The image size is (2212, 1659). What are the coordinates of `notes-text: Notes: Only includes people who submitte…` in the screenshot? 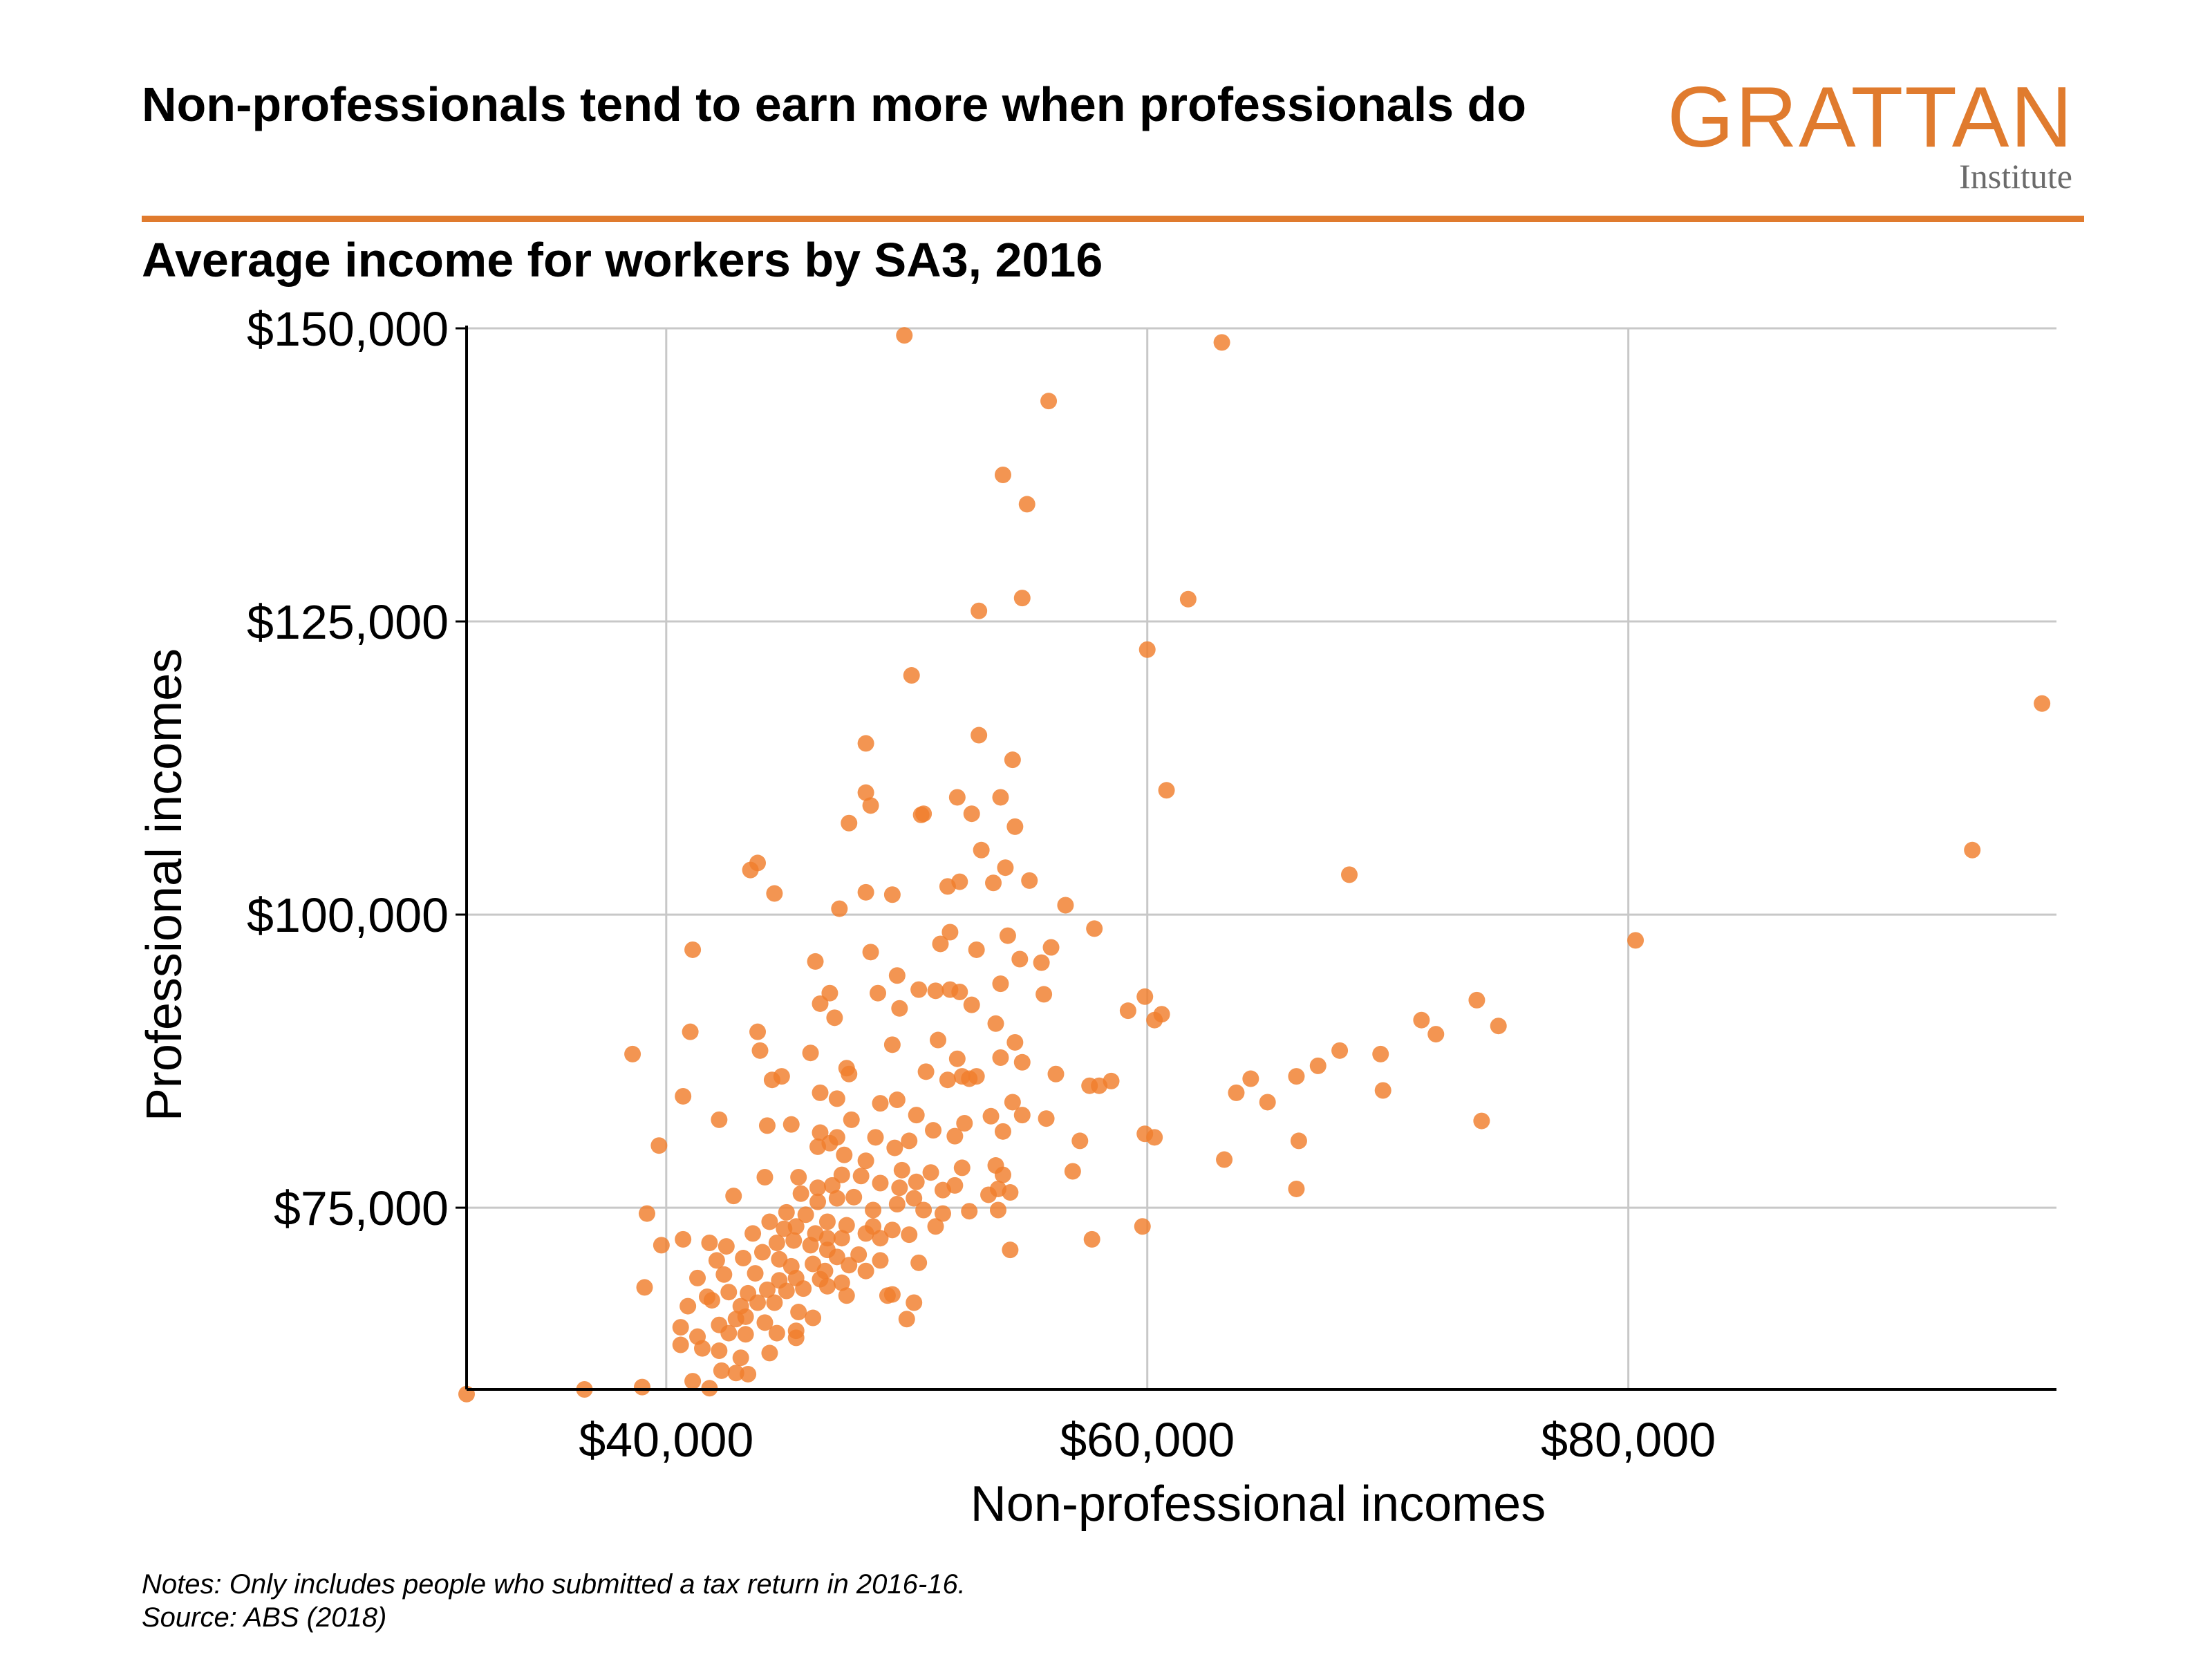 It's located at (554, 1584).